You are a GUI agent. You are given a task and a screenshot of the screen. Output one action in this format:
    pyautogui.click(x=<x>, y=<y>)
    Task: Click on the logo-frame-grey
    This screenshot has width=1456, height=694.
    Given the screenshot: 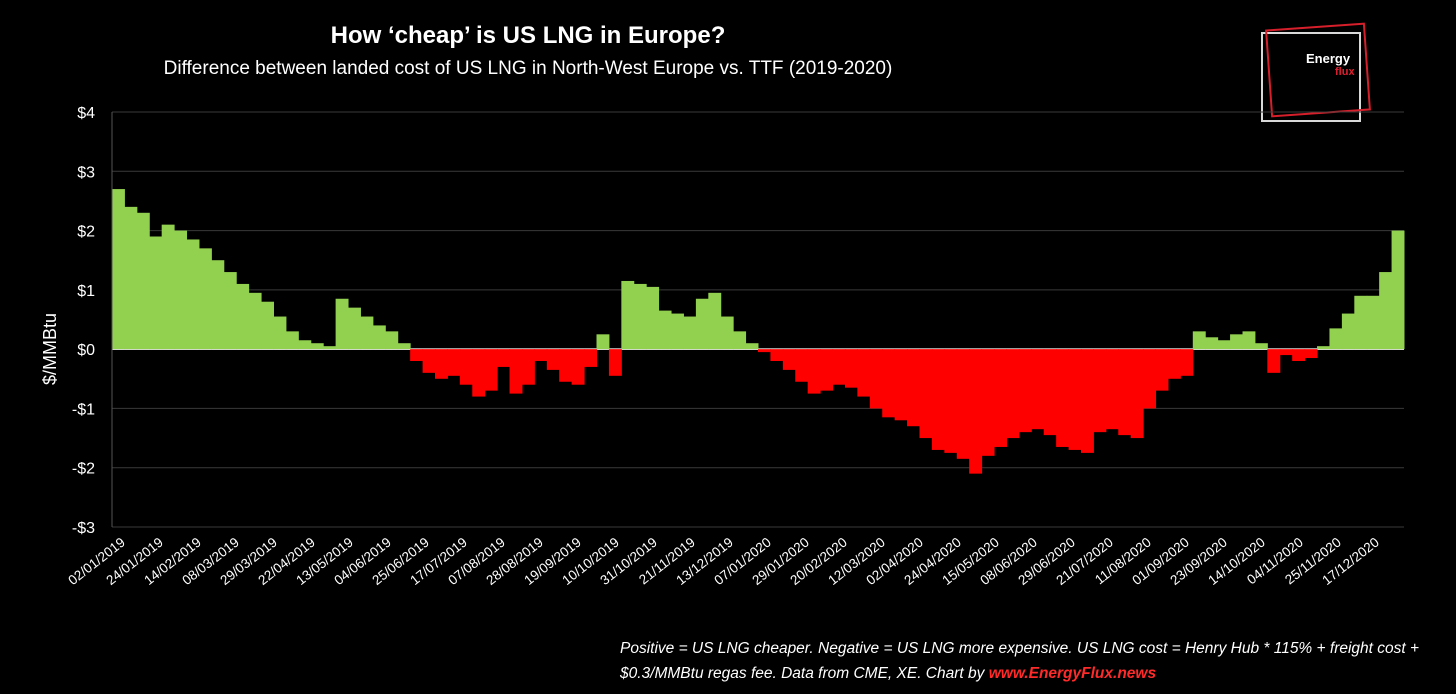 What is the action you would take?
    pyautogui.click(x=1311, y=77)
    